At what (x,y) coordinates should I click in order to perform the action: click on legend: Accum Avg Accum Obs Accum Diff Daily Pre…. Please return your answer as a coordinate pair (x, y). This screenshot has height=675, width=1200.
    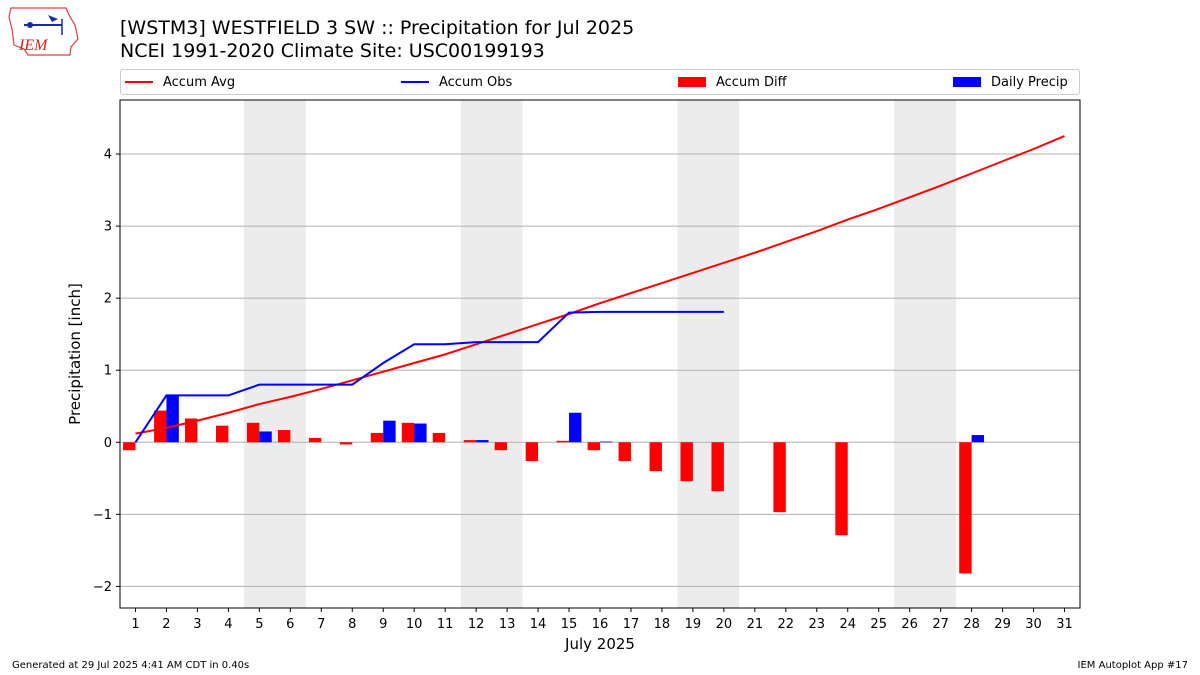
    Looking at the image, I should click on (600, 82).